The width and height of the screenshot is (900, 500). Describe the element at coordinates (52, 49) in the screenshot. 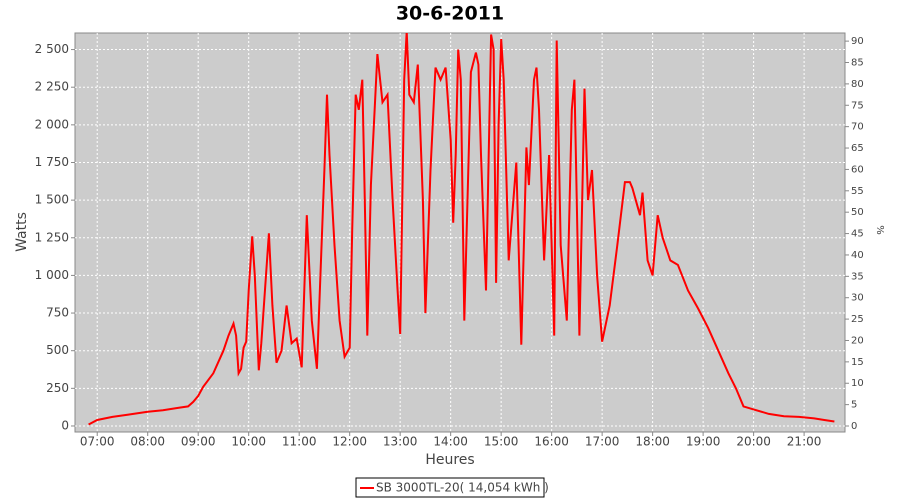

I see `y-tick-label: 2 500` at that location.